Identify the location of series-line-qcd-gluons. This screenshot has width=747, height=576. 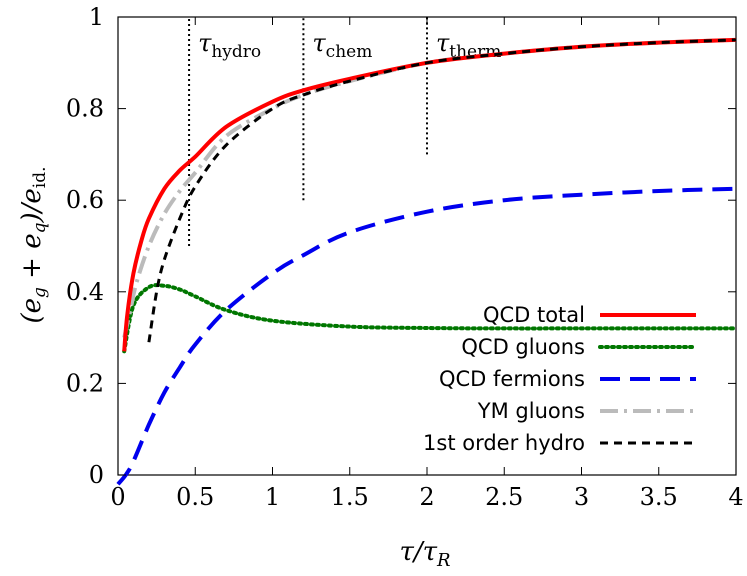
(430, 318).